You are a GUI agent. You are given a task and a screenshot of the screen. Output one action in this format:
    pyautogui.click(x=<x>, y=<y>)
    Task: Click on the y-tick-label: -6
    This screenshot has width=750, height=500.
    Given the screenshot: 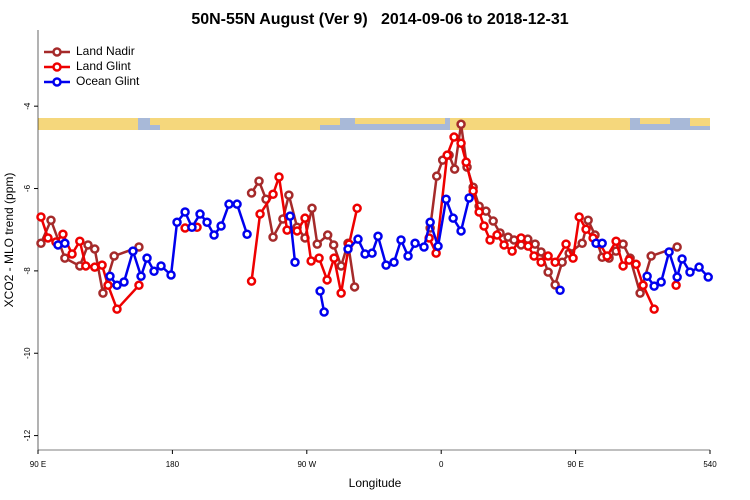 What is the action you would take?
    pyautogui.click(x=27, y=188)
    